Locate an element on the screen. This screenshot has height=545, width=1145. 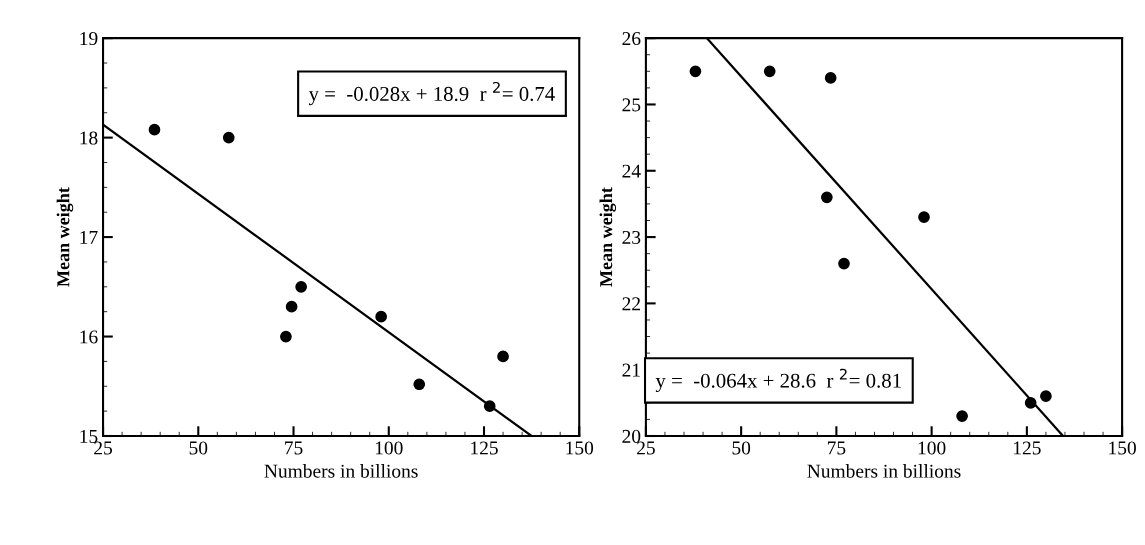
annotation: y = -0.028x + 18.9 r $^{2}$= 0.74 is located at coordinates (431, 93).